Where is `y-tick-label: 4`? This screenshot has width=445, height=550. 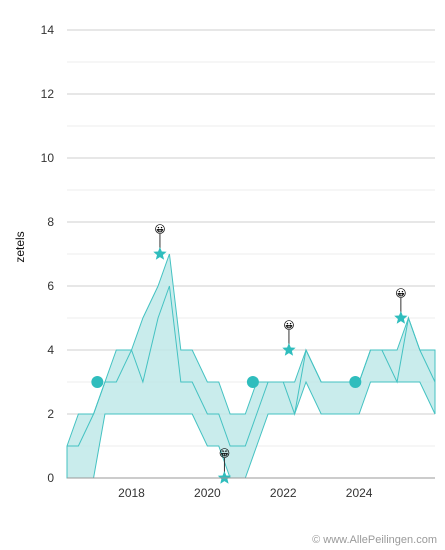
y-tick-label: 4 is located at coordinates (50, 350).